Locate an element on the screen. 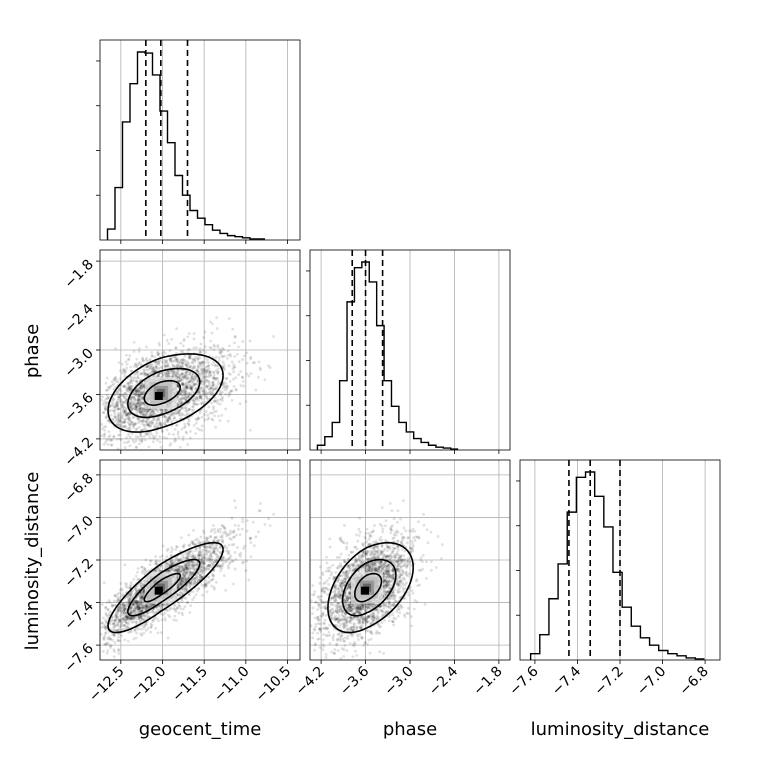 This screenshot has height=760, width=760. y-tick-label: −3.0 is located at coordinates (78, 363).